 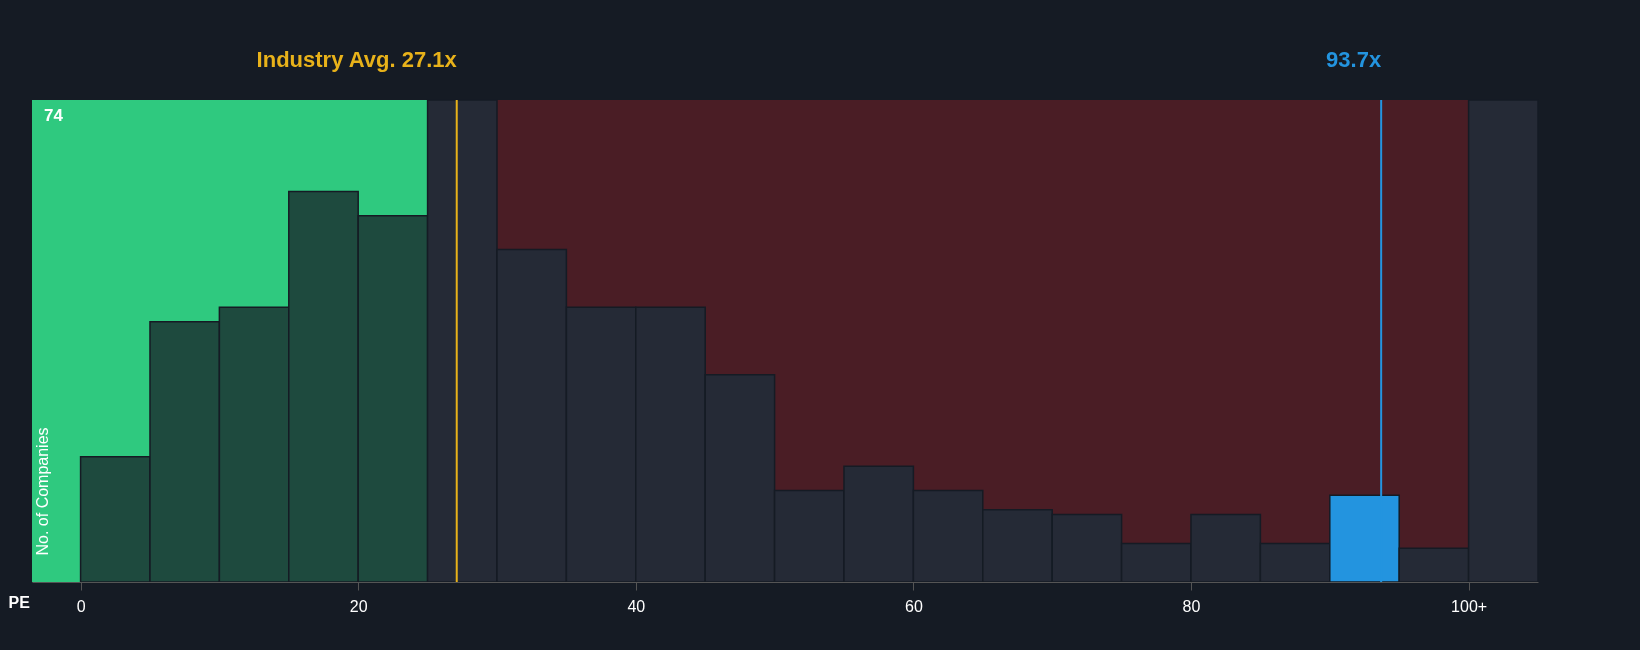 I want to click on x-tick-label: 80, so click(x=1191, y=606).